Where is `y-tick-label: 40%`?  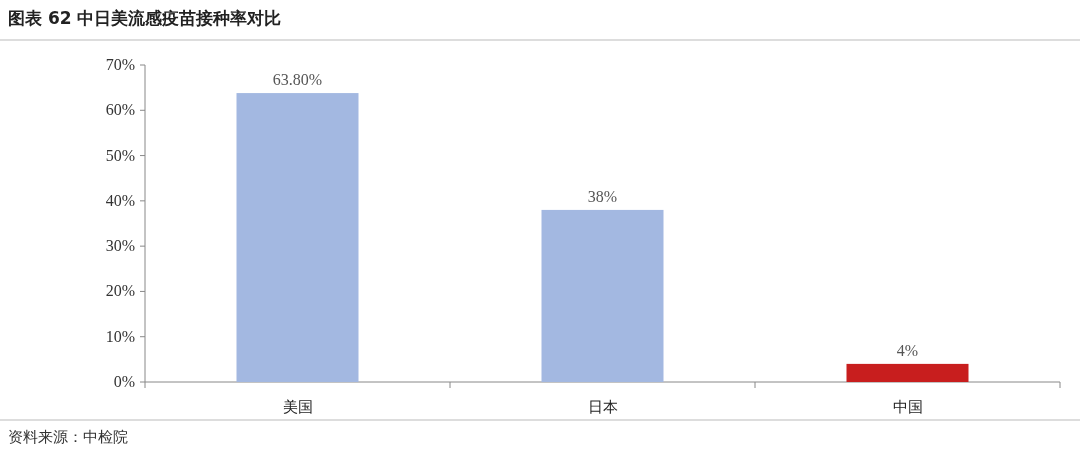
y-tick-label: 40% is located at coordinates (120, 200).